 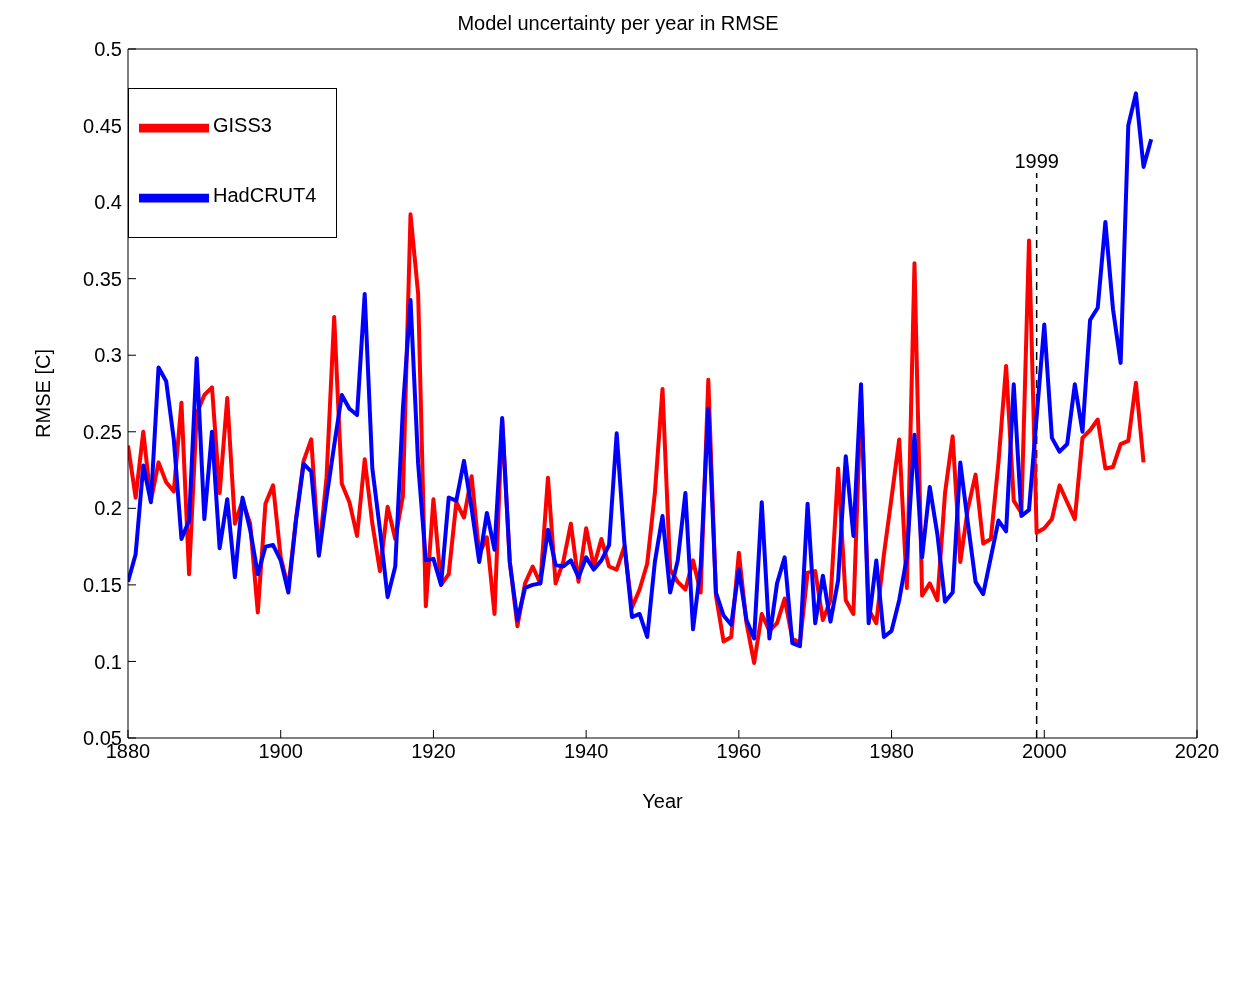 What do you see at coordinates (586, 751) in the screenshot?
I see `x-tick-label: 1940` at bounding box center [586, 751].